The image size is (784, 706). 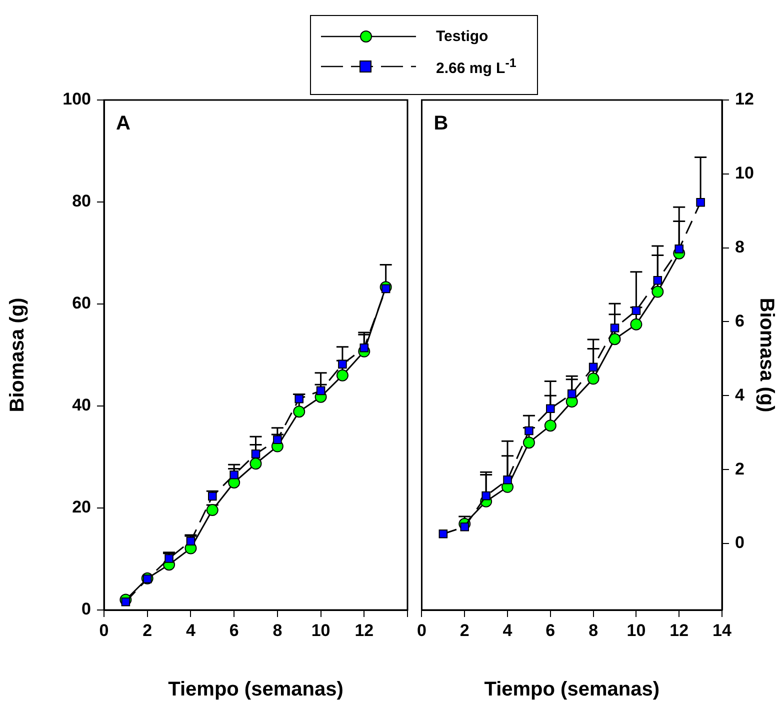 What do you see at coordinates (744, 99) in the screenshot?
I see `y-tick-label: 12` at bounding box center [744, 99].